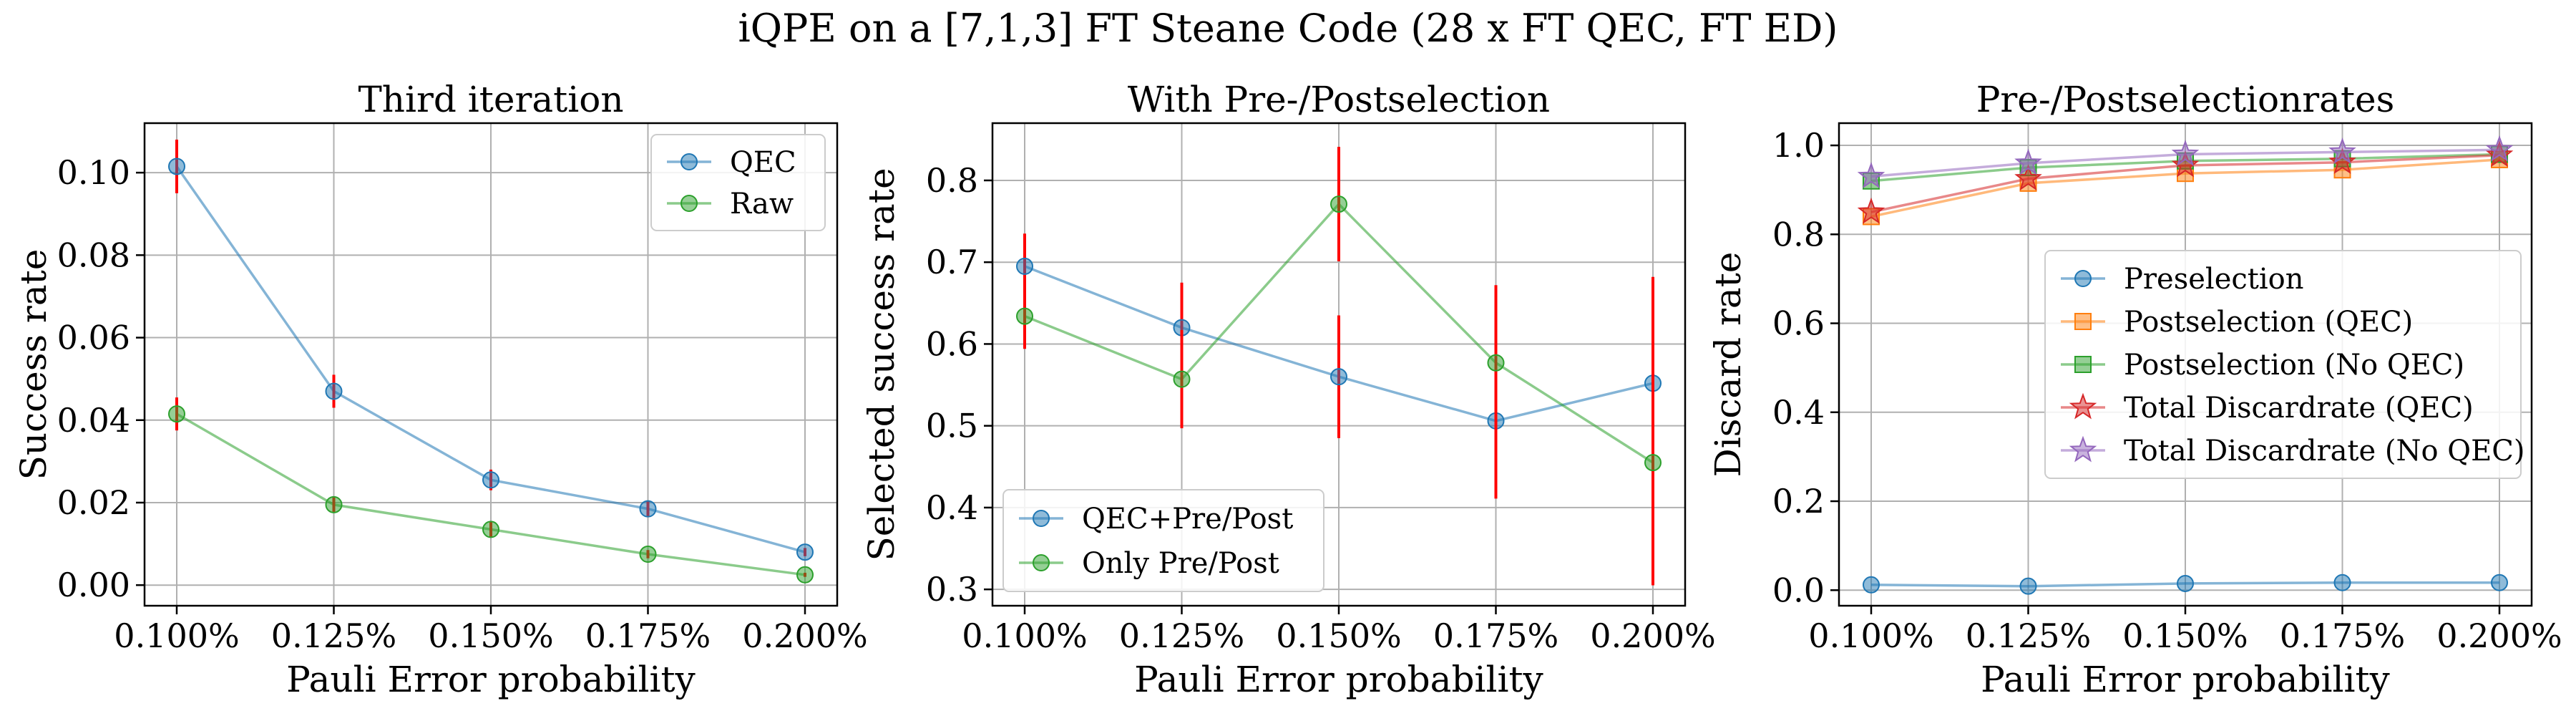  I want to click on legend-label: Only Pre/Post, so click(1180, 563).